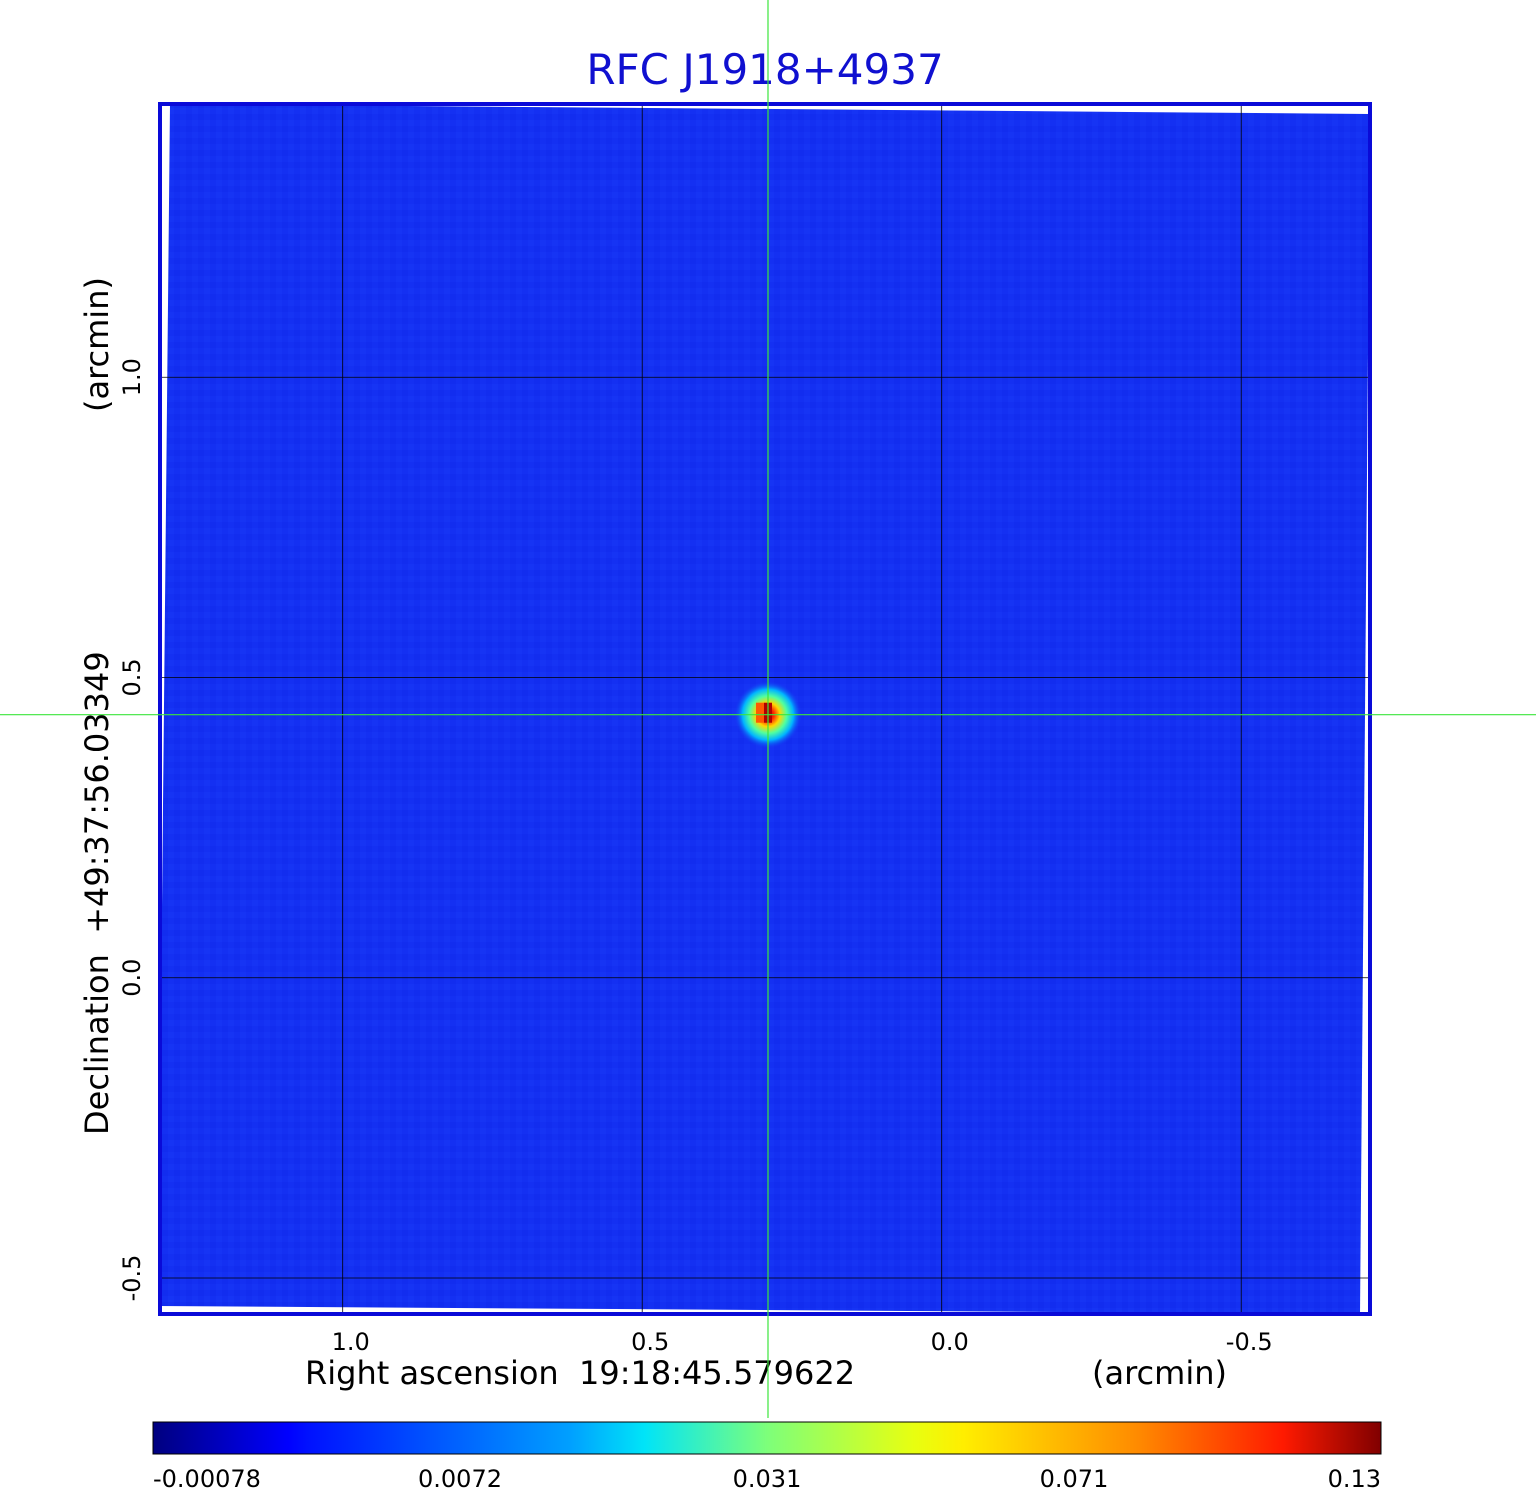  Describe the element at coordinates (950, 1342) in the screenshot. I see `x-tick-label: 0.0` at that location.